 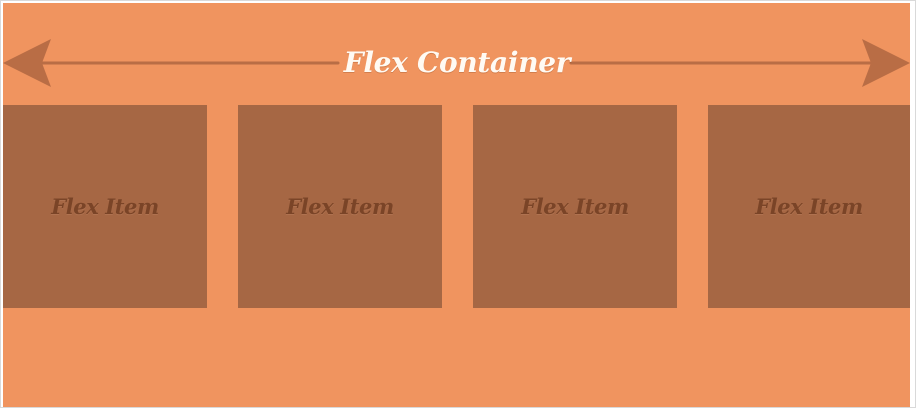 I want to click on flex-item-4: Flex Item, so click(x=809, y=206).